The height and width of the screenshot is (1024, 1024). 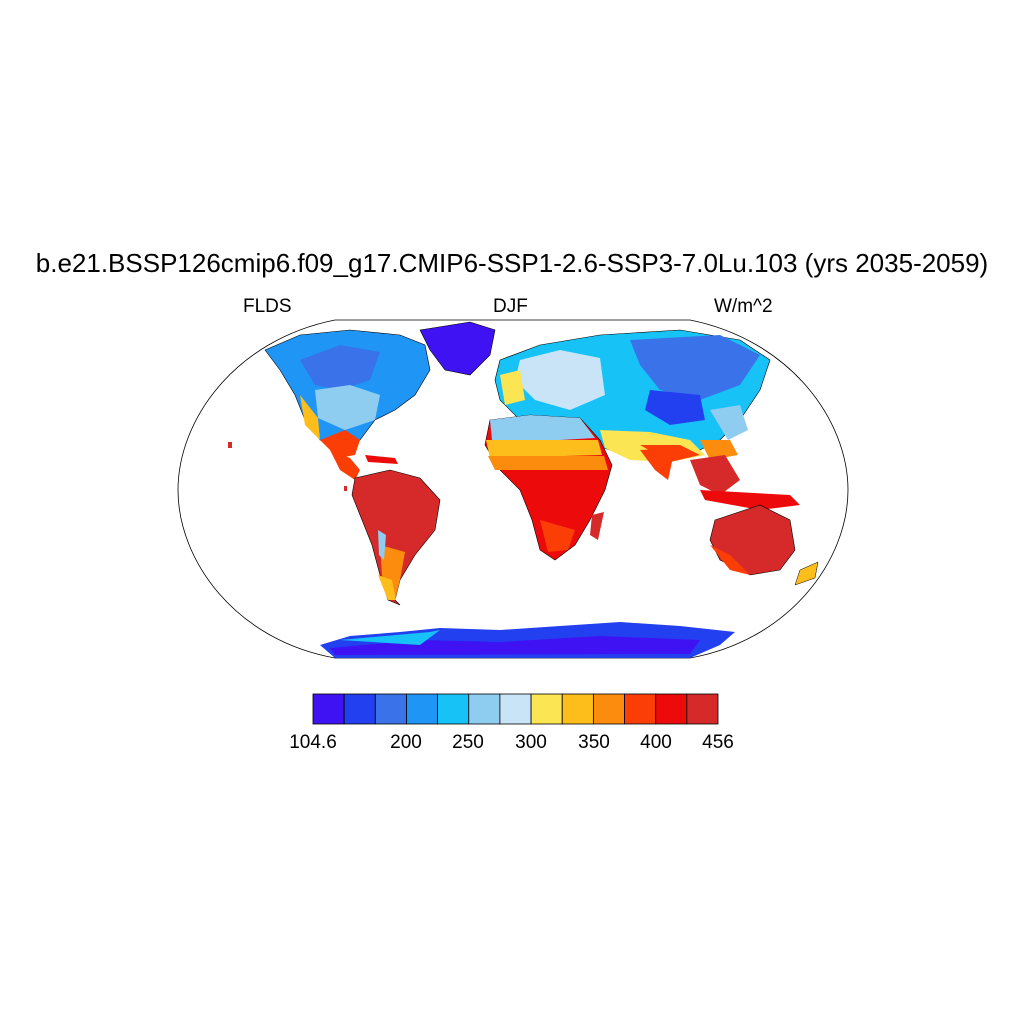 I want to click on colorbar-tick-label-3: 300, so click(x=531, y=742).